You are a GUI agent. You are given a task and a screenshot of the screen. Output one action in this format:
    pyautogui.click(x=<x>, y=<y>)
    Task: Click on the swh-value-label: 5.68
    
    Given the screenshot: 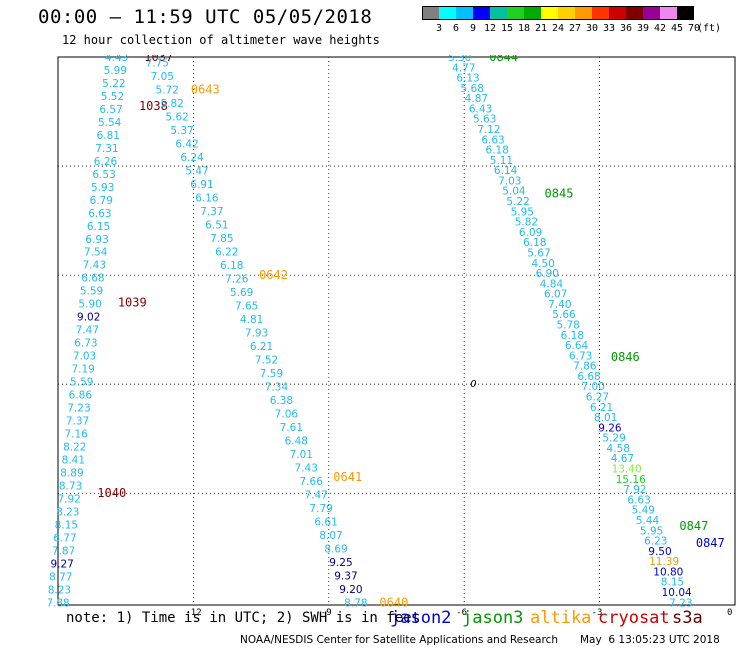 What is the action you would take?
    pyautogui.click(x=472, y=89)
    